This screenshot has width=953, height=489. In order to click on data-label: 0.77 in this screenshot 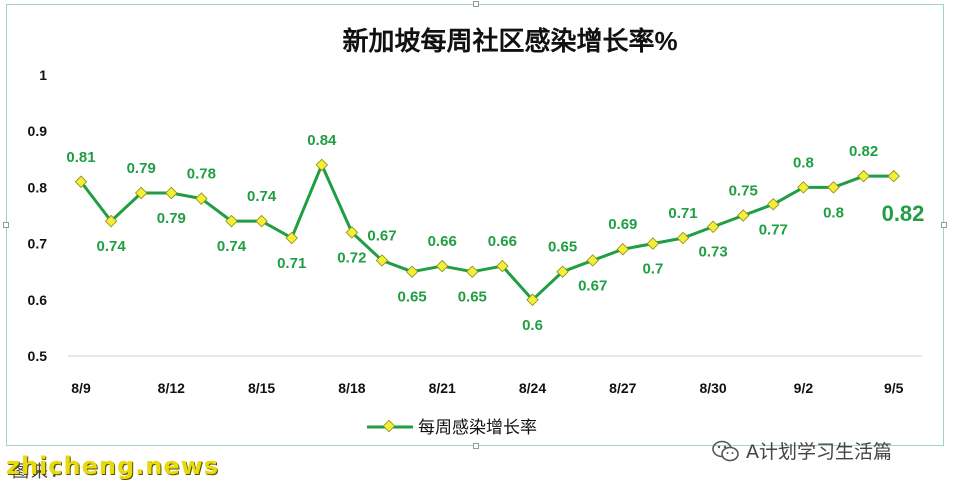, I will do `click(773, 229)`.